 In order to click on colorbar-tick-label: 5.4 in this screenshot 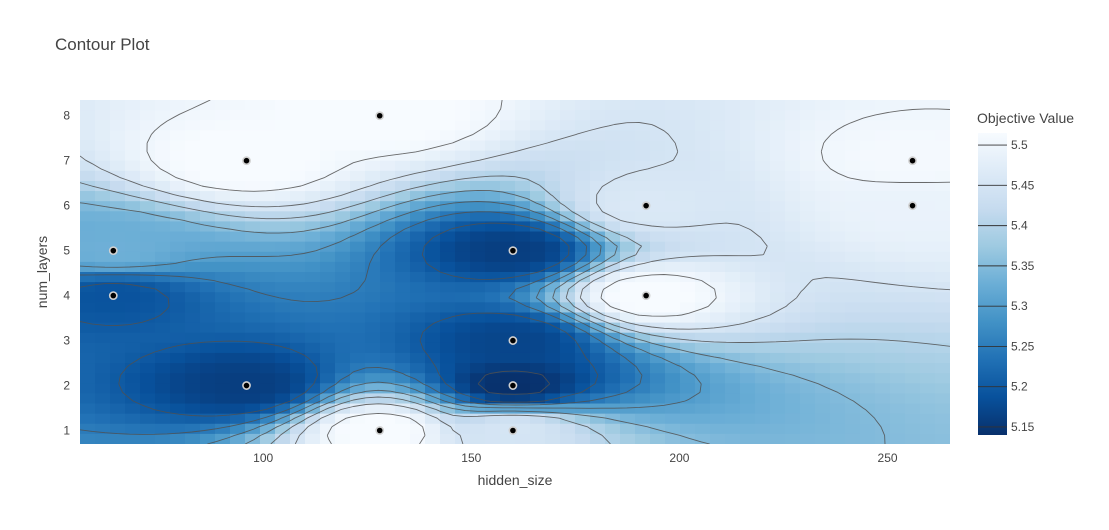, I will do `click(1019, 226)`.